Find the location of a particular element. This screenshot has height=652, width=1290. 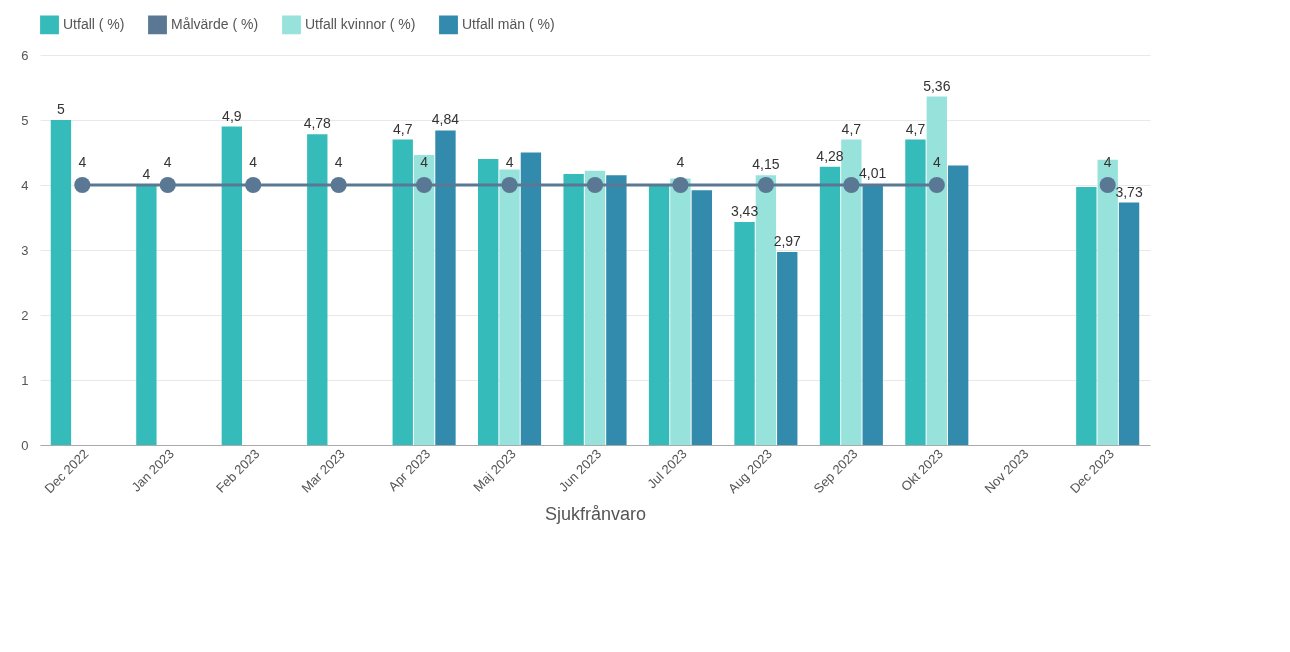

y-tick-label: 2 is located at coordinates (25, 315).